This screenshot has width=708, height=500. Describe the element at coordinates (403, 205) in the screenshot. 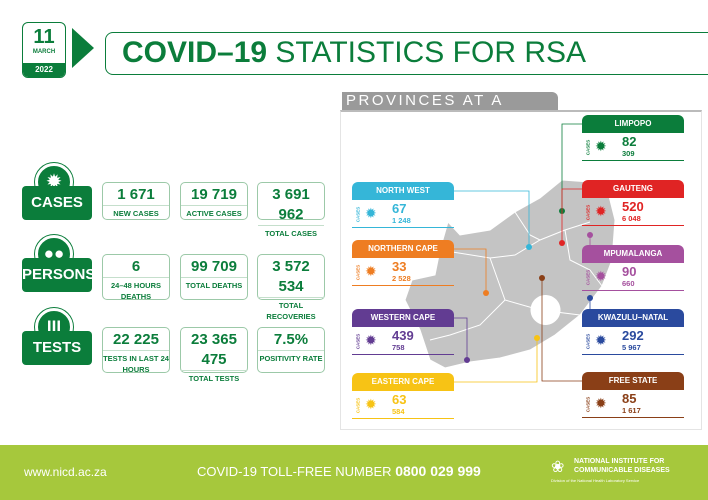

I see `province-card: NORTH WEST CASES ✹ 67 1 248` at that location.